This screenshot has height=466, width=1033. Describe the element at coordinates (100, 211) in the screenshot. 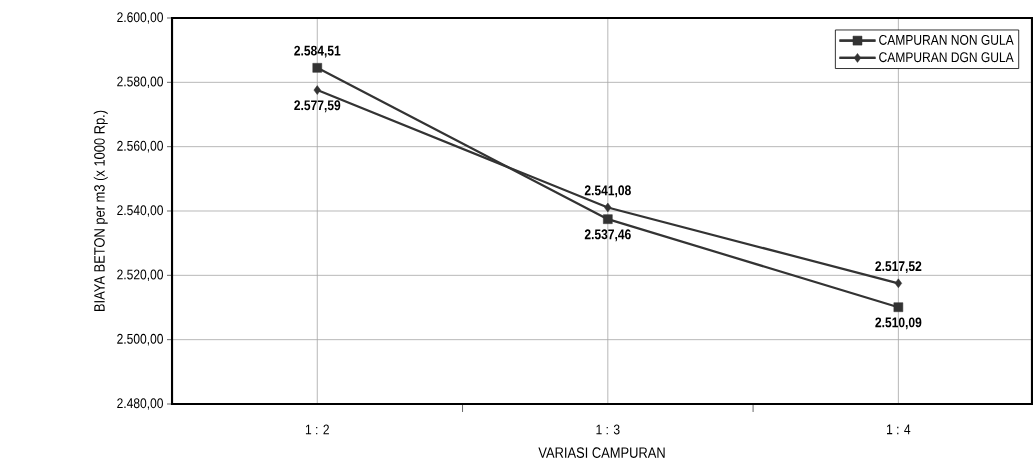

I see `y-axis-title: BIAYA BETON per m3 (x 1000 Rp.)` at that location.